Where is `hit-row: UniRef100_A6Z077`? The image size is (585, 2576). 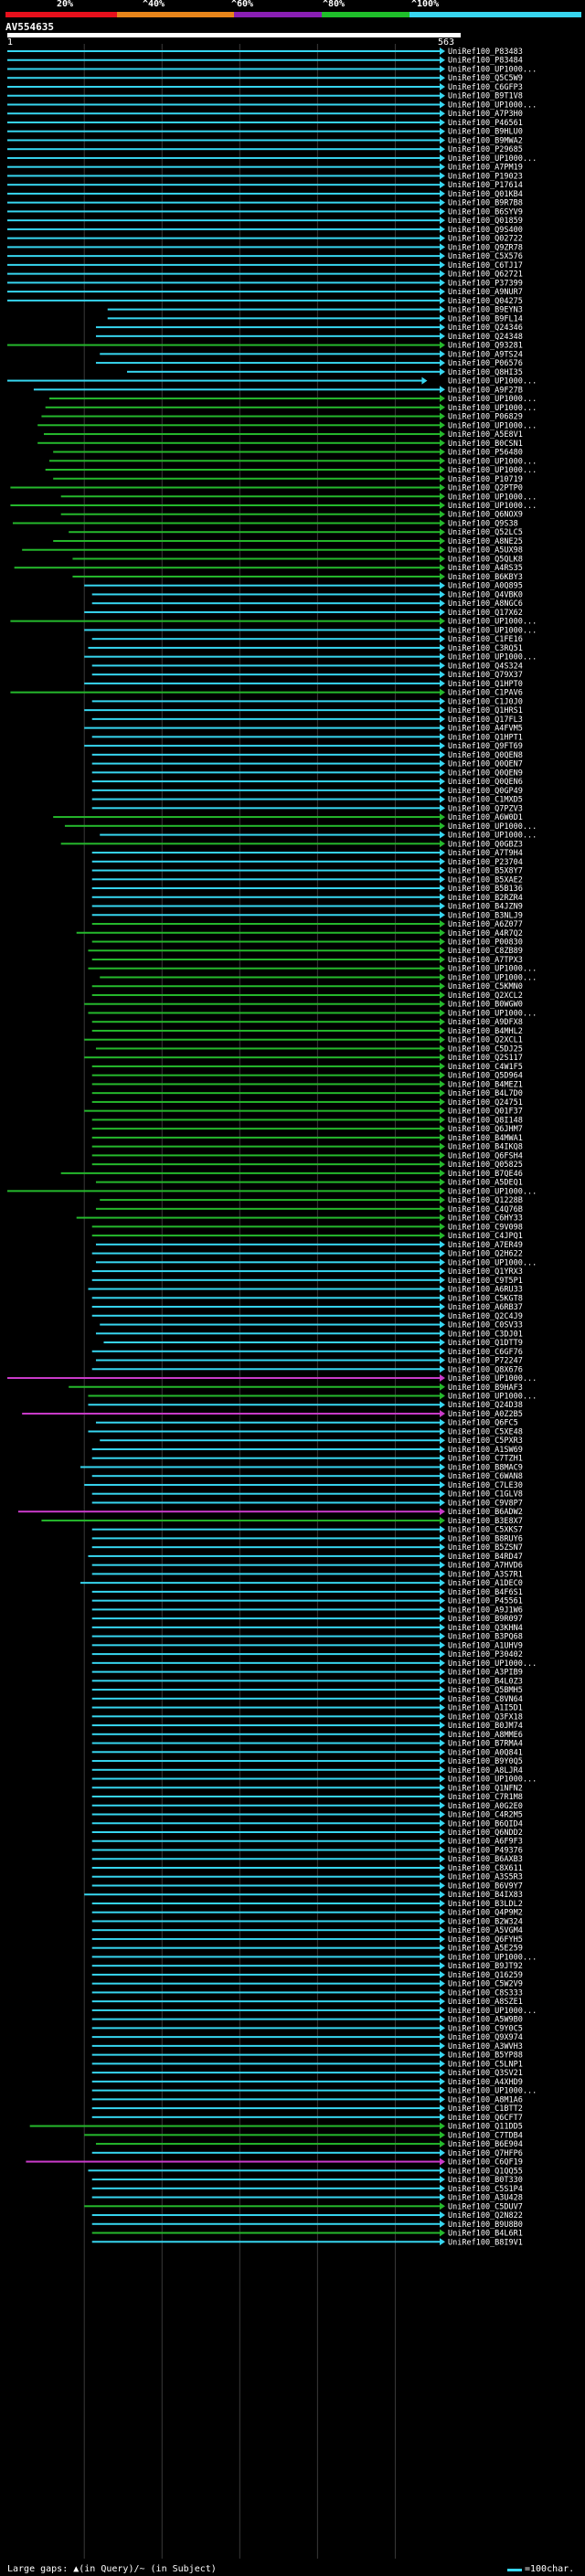 hit-row: UniRef100_A6Z077 is located at coordinates (265, 924).